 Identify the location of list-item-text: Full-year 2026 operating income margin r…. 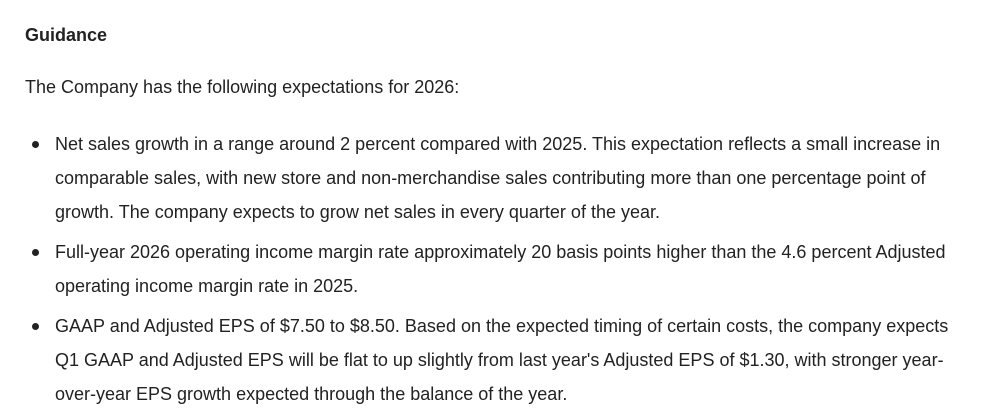
(500, 269).